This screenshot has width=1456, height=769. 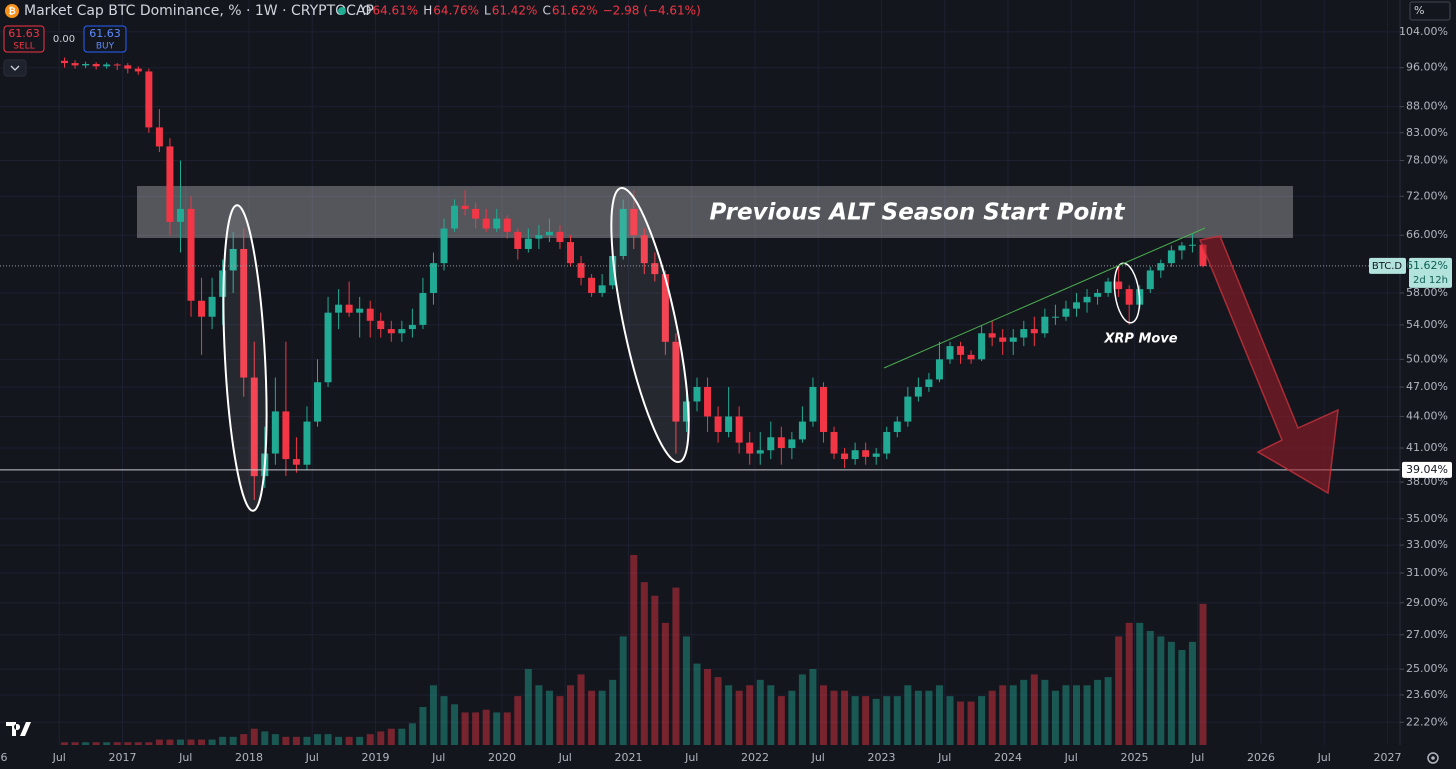 What do you see at coordinates (1427, 572) in the screenshot?
I see `y-tick-label: 31.00%` at bounding box center [1427, 572].